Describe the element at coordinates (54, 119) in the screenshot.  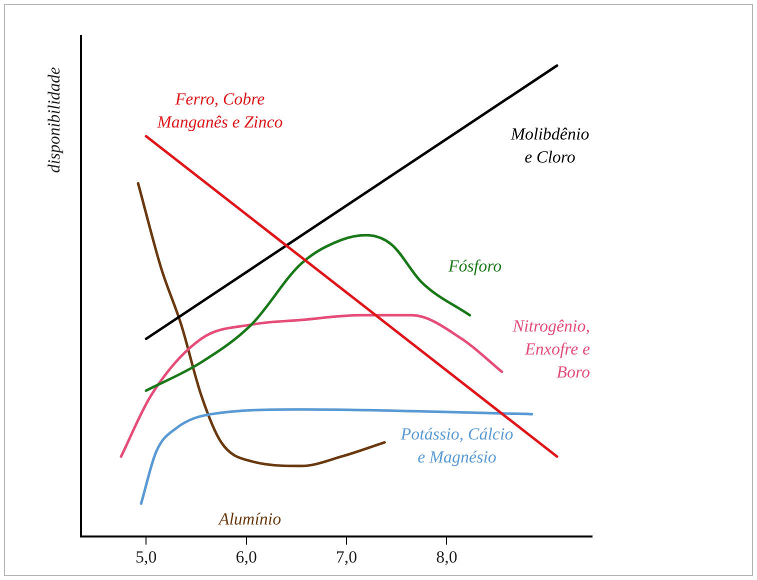
I see `y-axis-title: disponibilidade` at that location.